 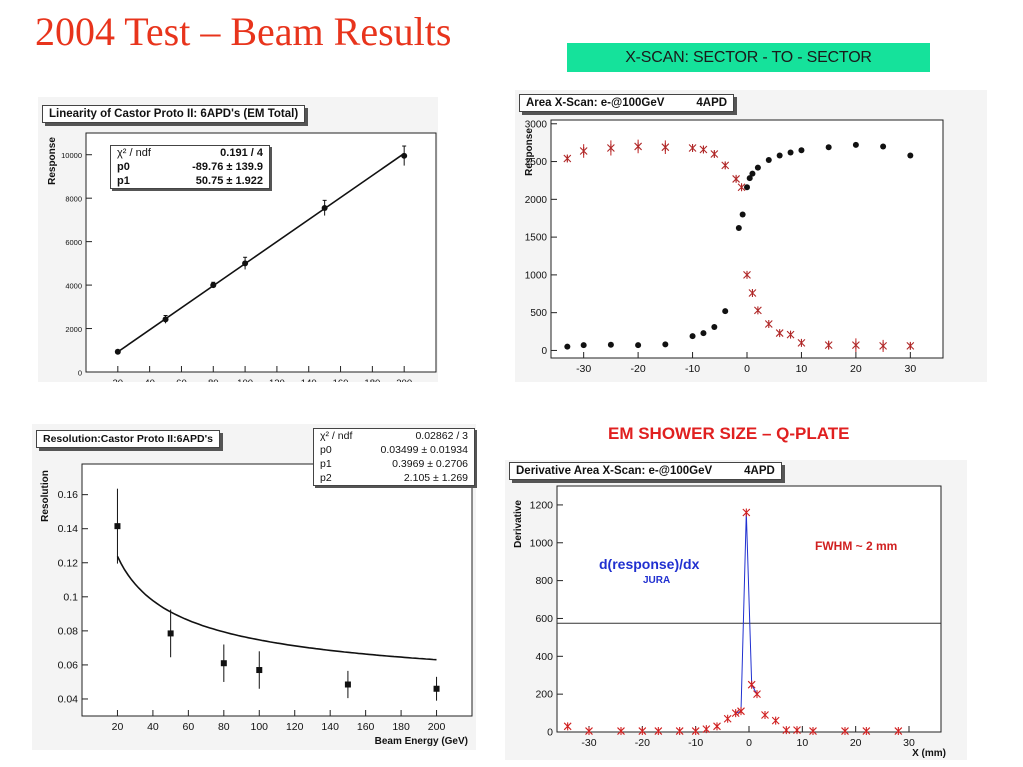 What do you see at coordinates (435, 478) in the screenshot?
I see `fit-value: 2.105 ± 1.269` at bounding box center [435, 478].